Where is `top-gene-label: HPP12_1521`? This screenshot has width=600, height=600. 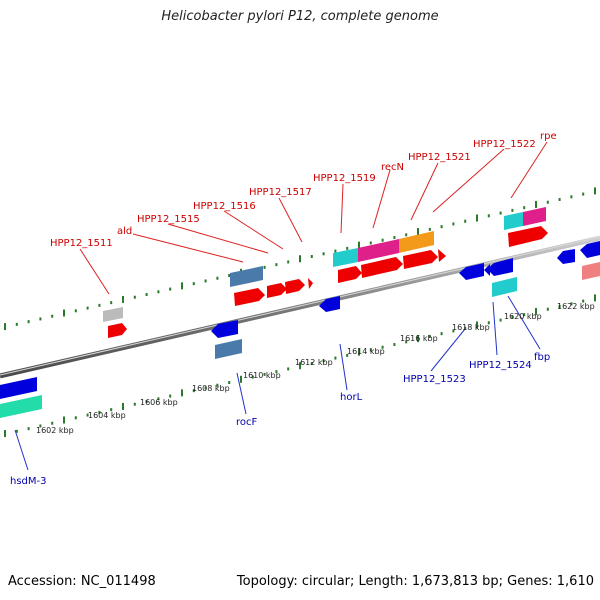 top-gene-label: HPP12_1521 is located at coordinates (439, 157).